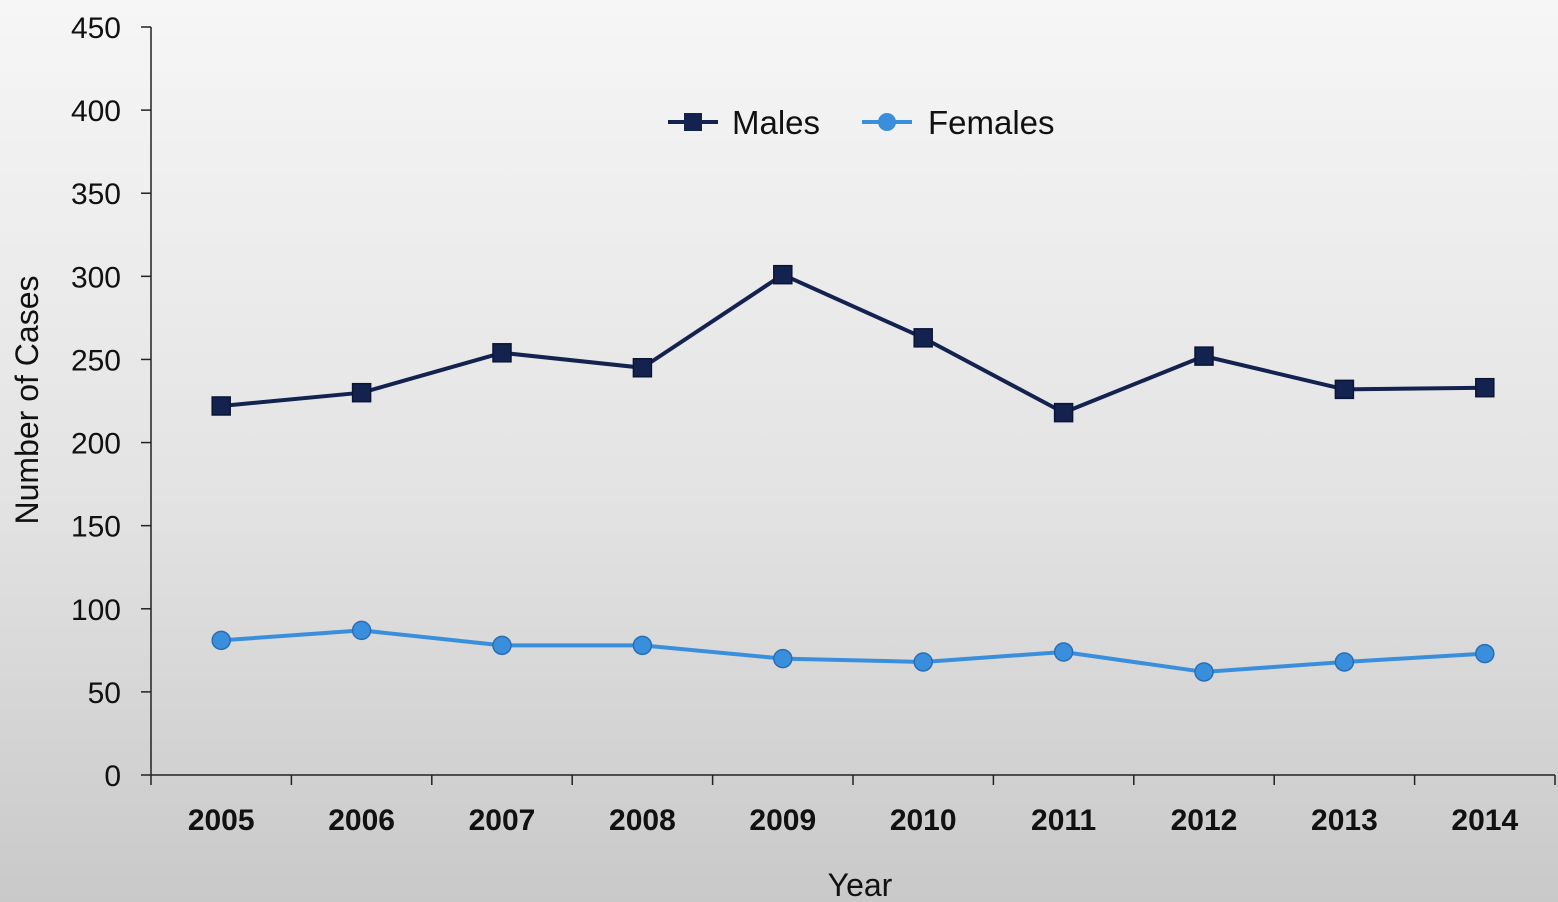  I want to click on y-tick-label: 400, so click(96, 111).